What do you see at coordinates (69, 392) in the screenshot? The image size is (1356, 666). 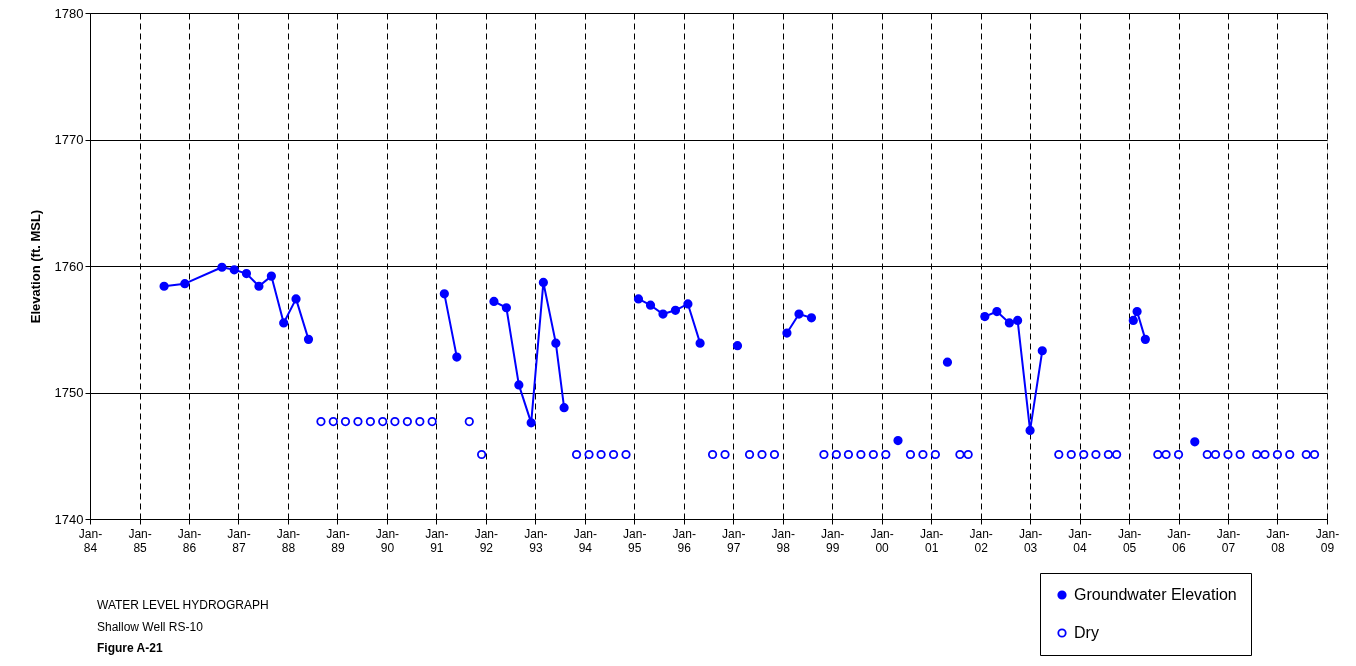 I see `y-tick-label: 1750` at bounding box center [69, 392].